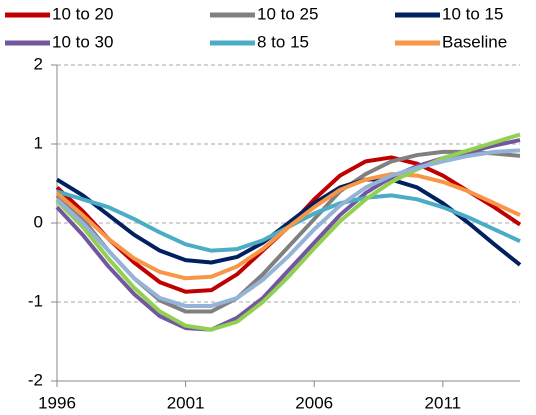  What do you see at coordinates (287, 13) in the screenshot?
I see `legend-label: 10 to 25` at bounding box center [287, 13].